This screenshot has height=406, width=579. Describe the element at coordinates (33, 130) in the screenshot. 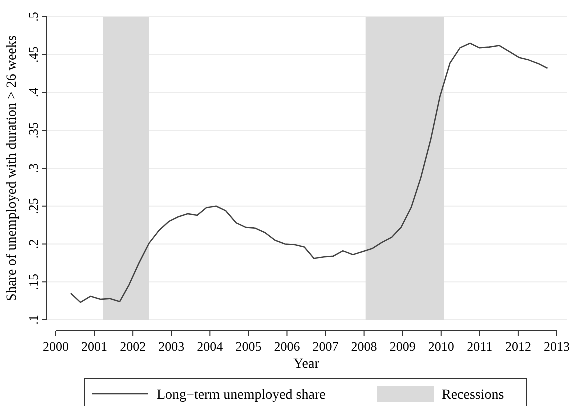

I see `y-tick-label: .35` at that location.